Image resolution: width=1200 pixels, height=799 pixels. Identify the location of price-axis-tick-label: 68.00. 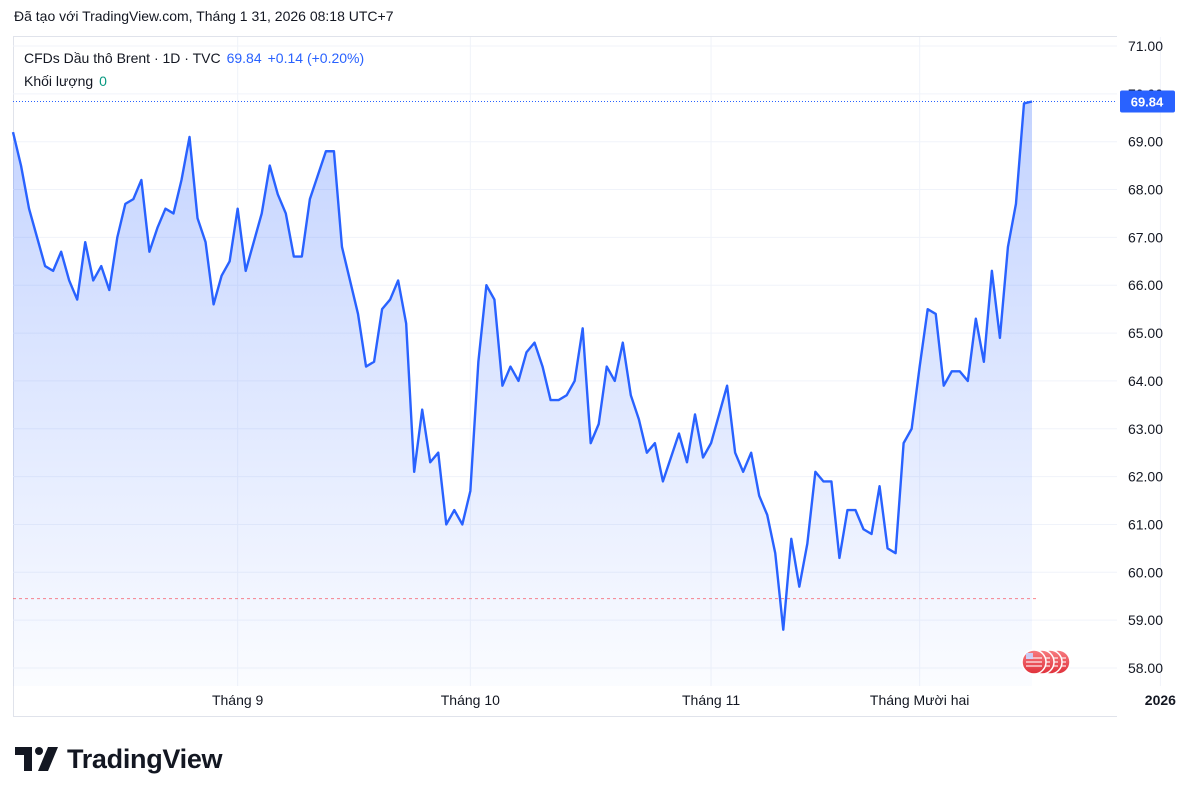
(1145, 190).